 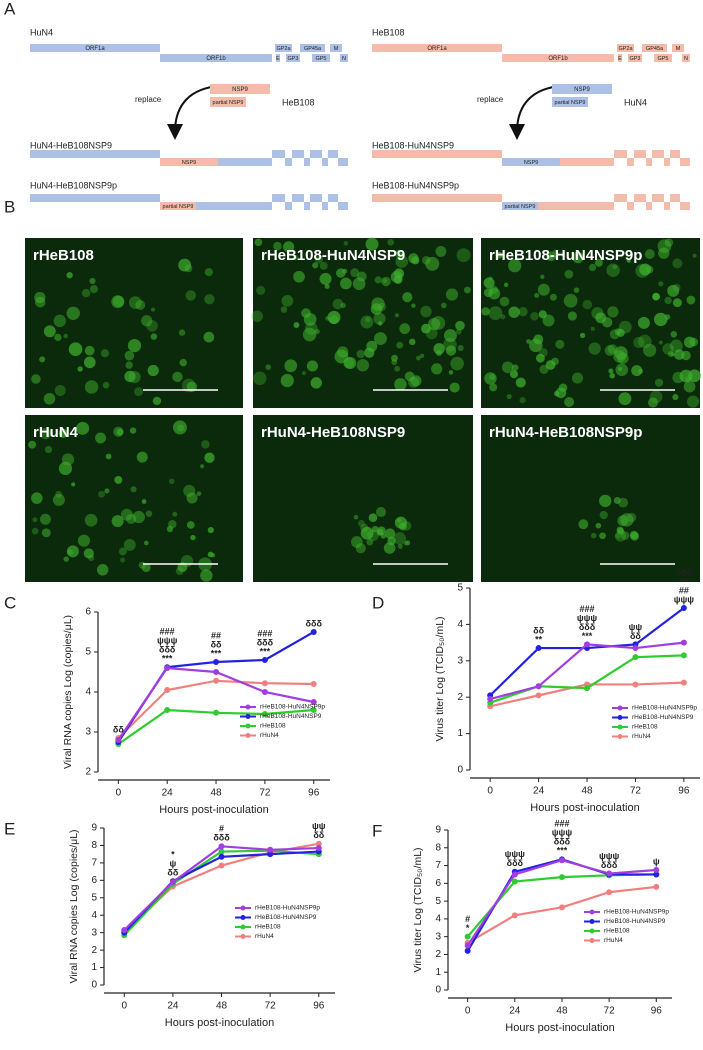 I want to click on legend-label: rHeB108, so click(x=645, y=727).